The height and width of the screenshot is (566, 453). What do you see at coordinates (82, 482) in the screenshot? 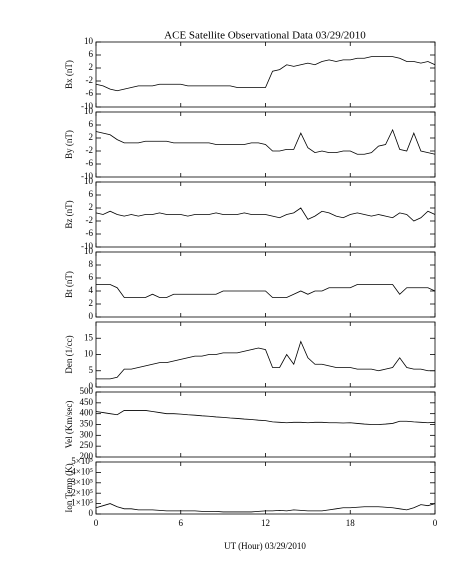
I see `y-tick-label: 3×10⁵` at bounding box center [82, 482].